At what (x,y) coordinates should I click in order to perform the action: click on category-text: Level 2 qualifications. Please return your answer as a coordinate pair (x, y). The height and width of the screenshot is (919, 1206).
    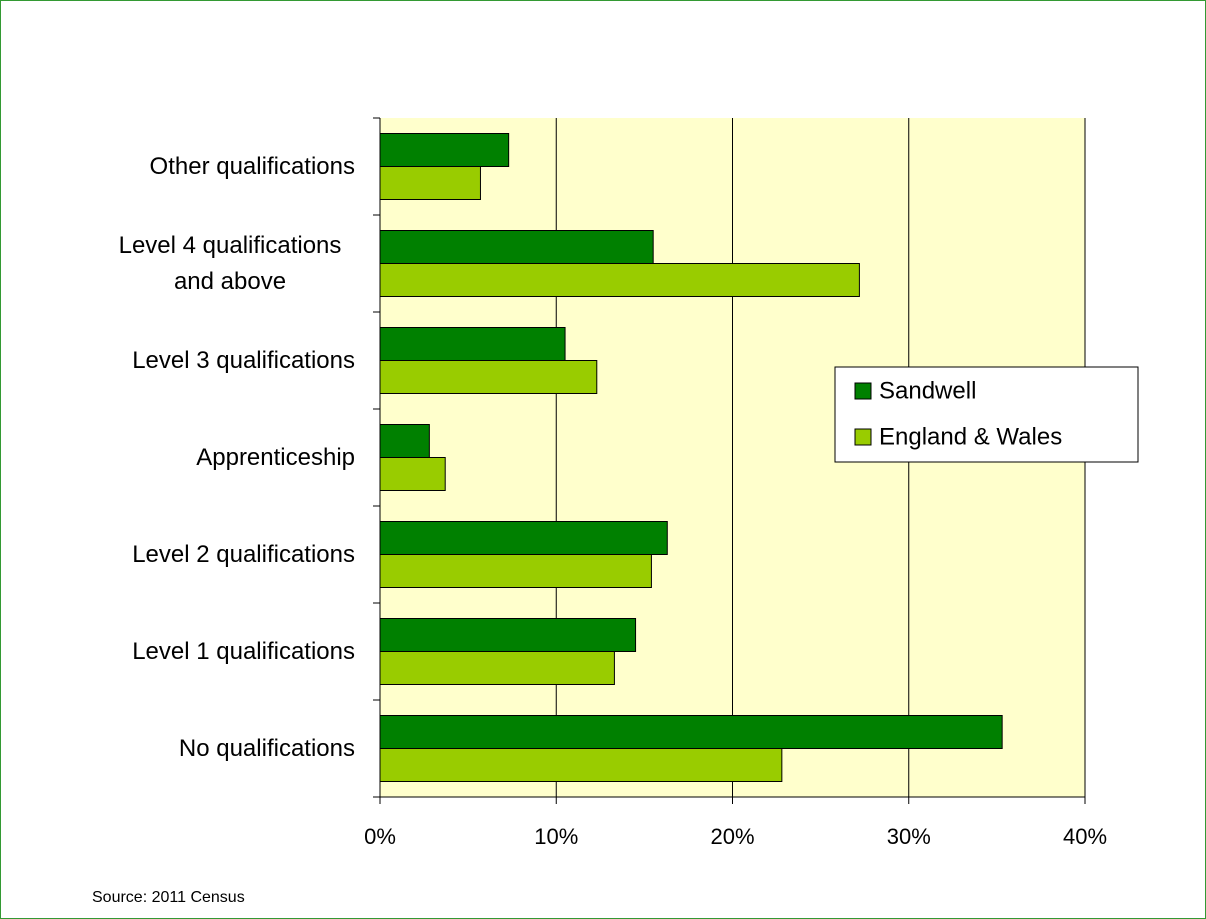
    Looking at the image, I should click on (243, 554).